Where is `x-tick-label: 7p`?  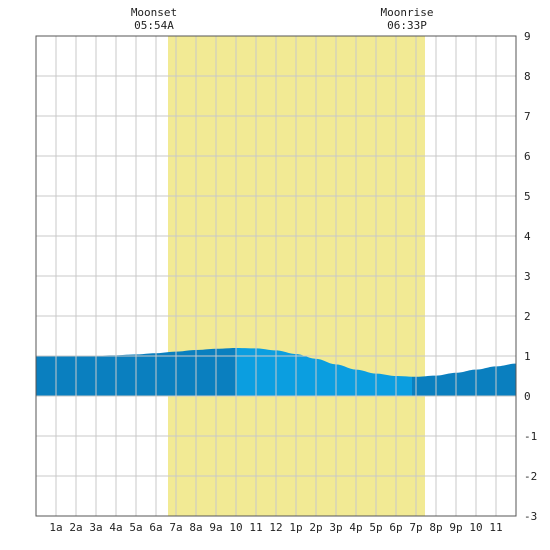 x-tick-label: 7p is located at coordinates (415, 527).